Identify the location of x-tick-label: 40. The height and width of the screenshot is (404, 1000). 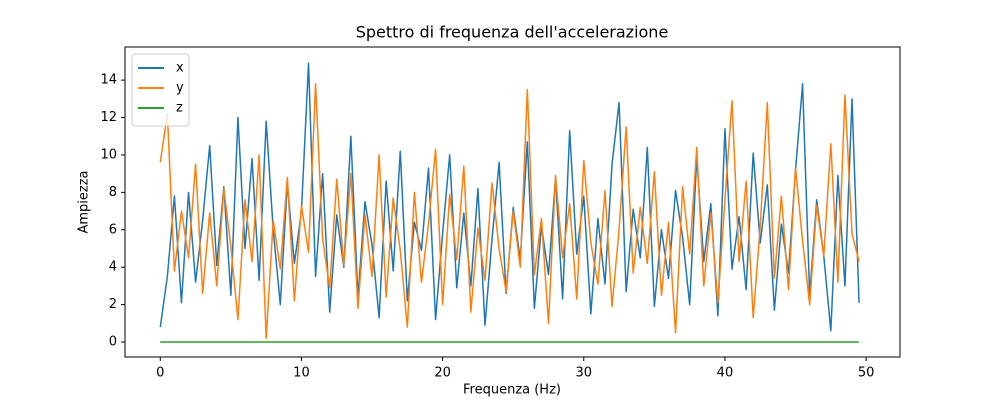
(725, 373).